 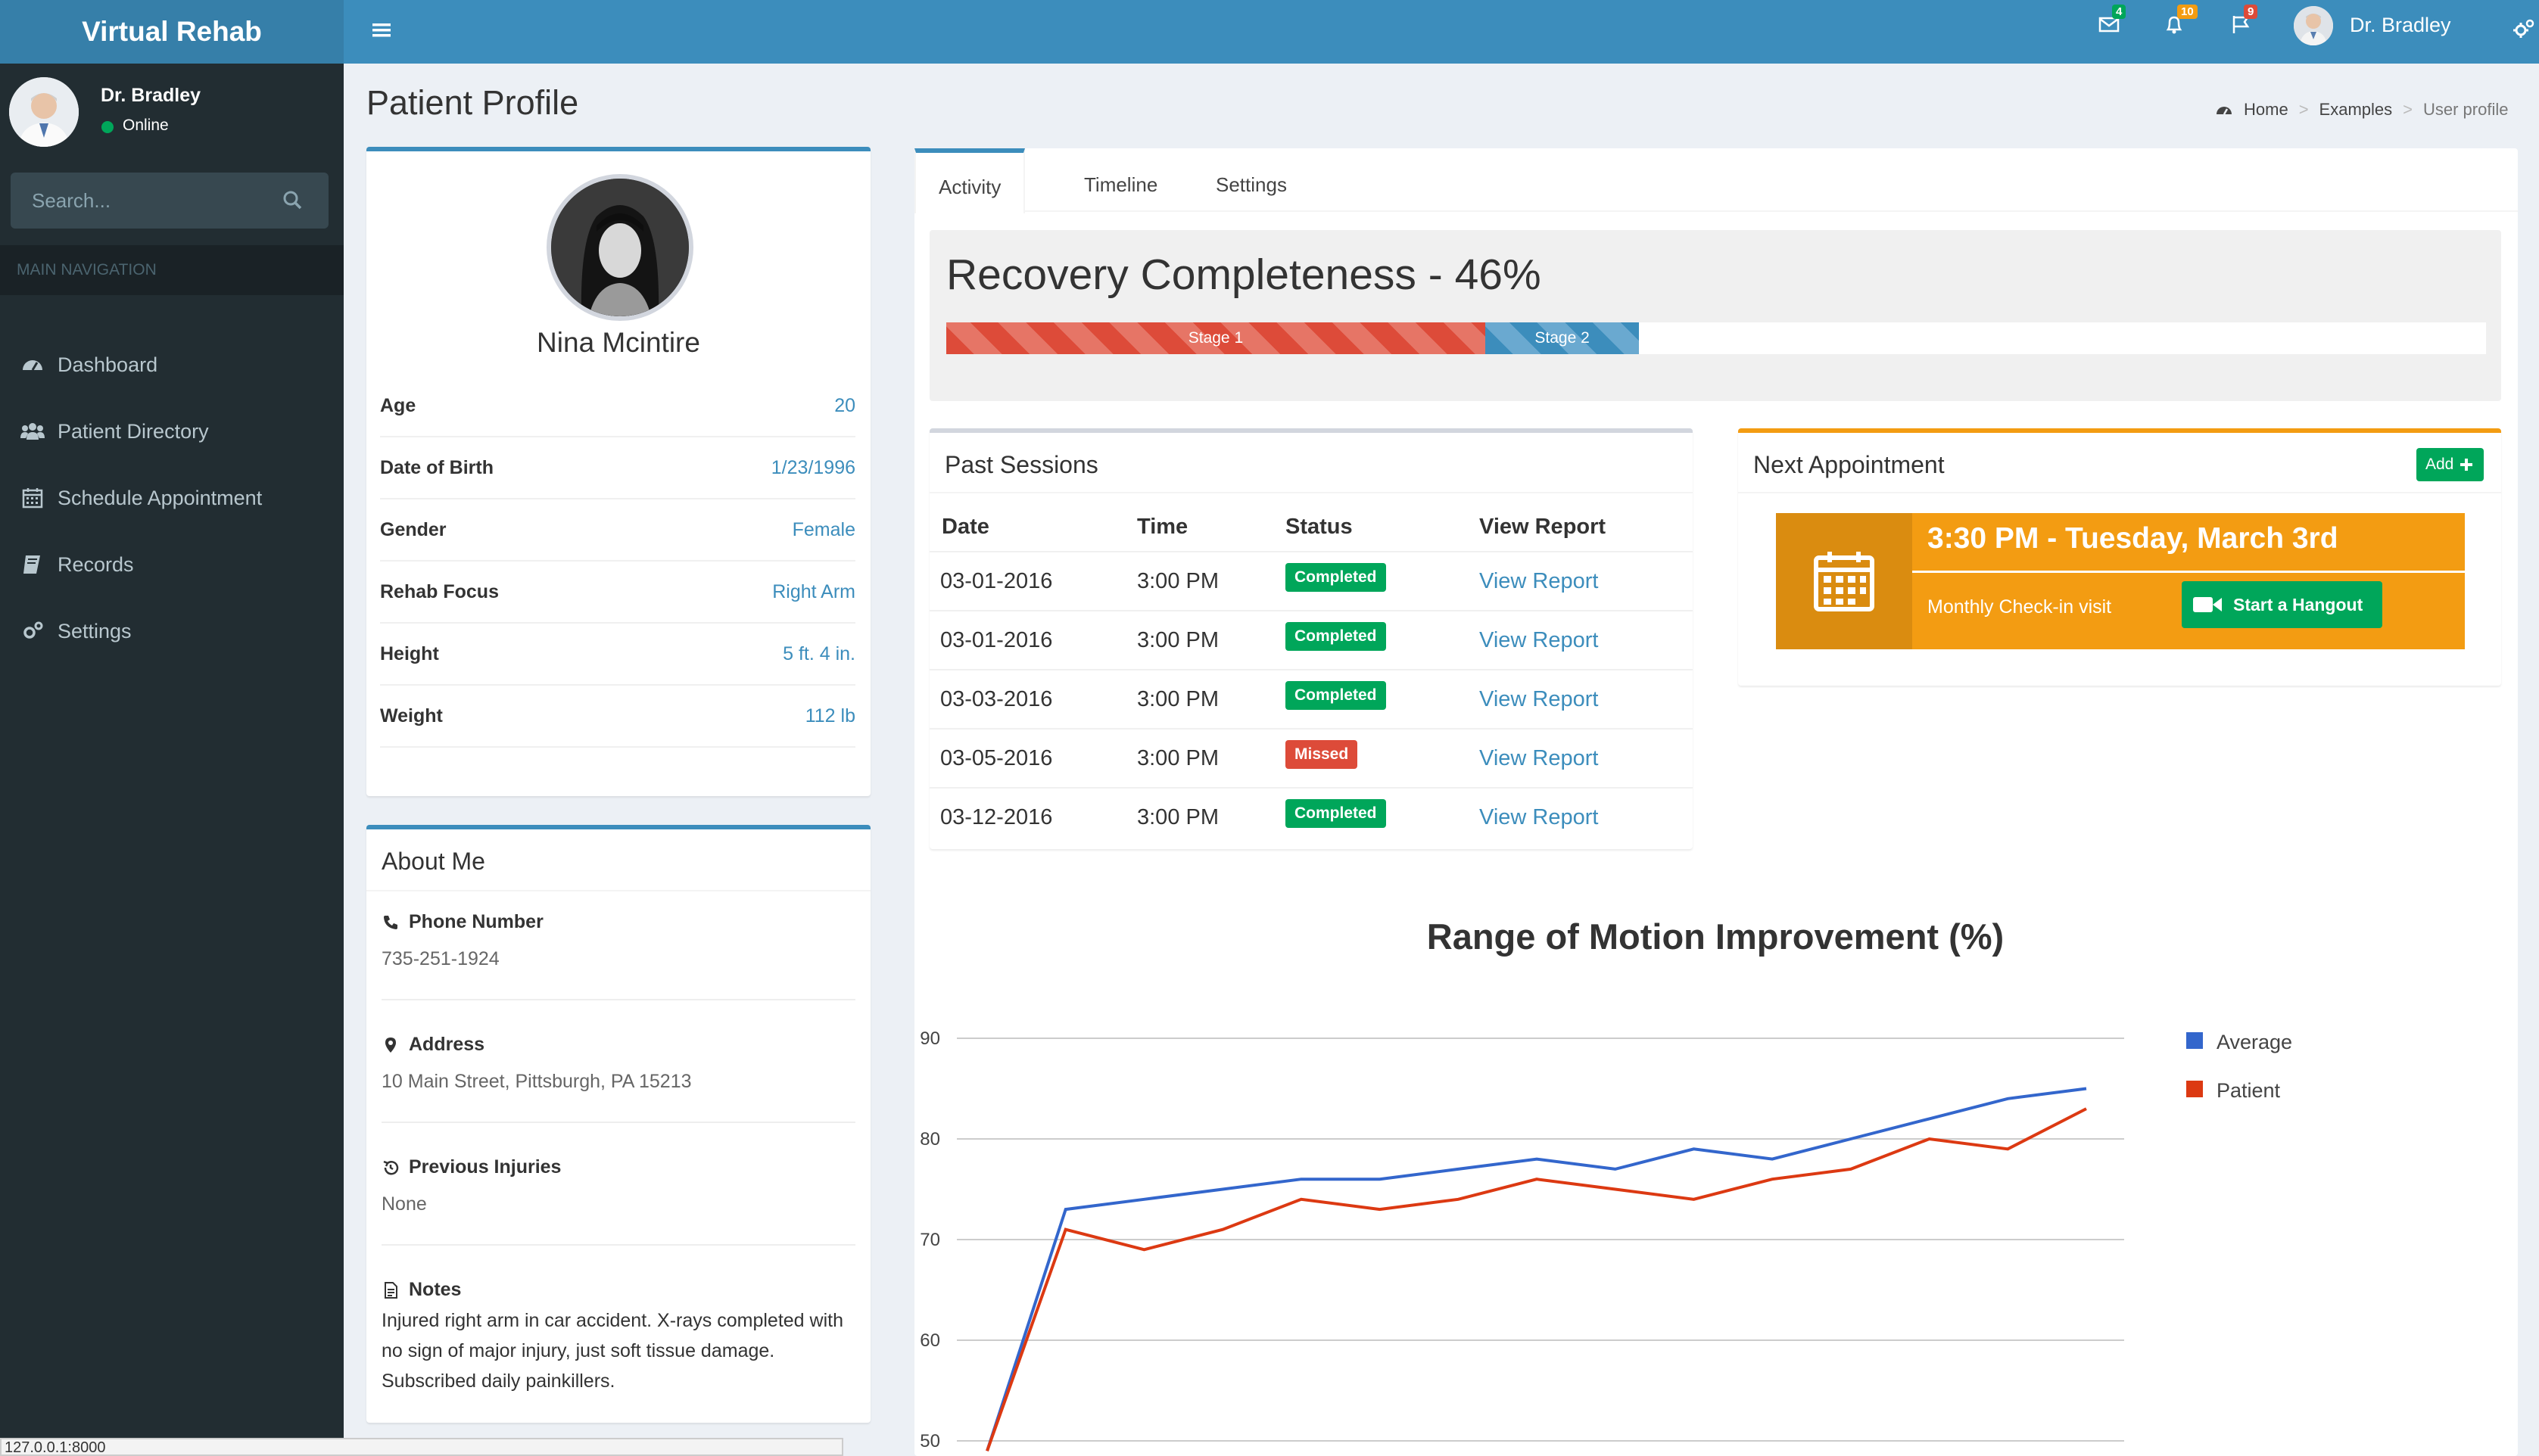 What do you see at coordinates (382, 30) in the screenshot?
I see `sidebar-toggle-icon` at bounding box center [382, 30].